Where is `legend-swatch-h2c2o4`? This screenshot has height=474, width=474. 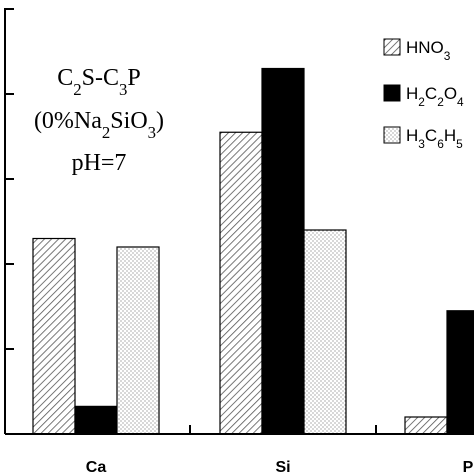
legend-swatch-h2c2o4 is located at coordinates (392, 93).